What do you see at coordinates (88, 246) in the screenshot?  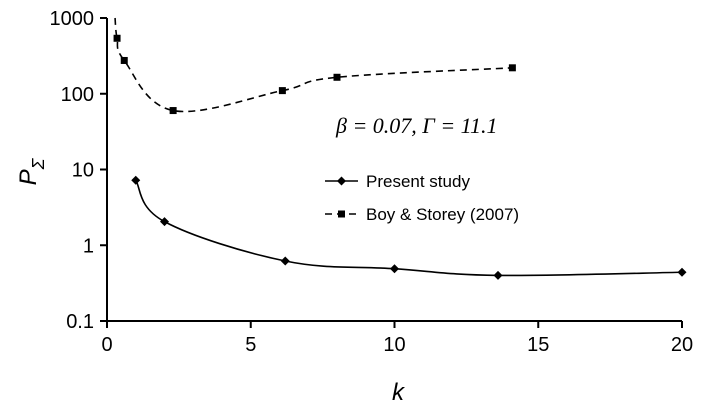 I see `y-tick-label: 1` at bounding box center [88, 246].